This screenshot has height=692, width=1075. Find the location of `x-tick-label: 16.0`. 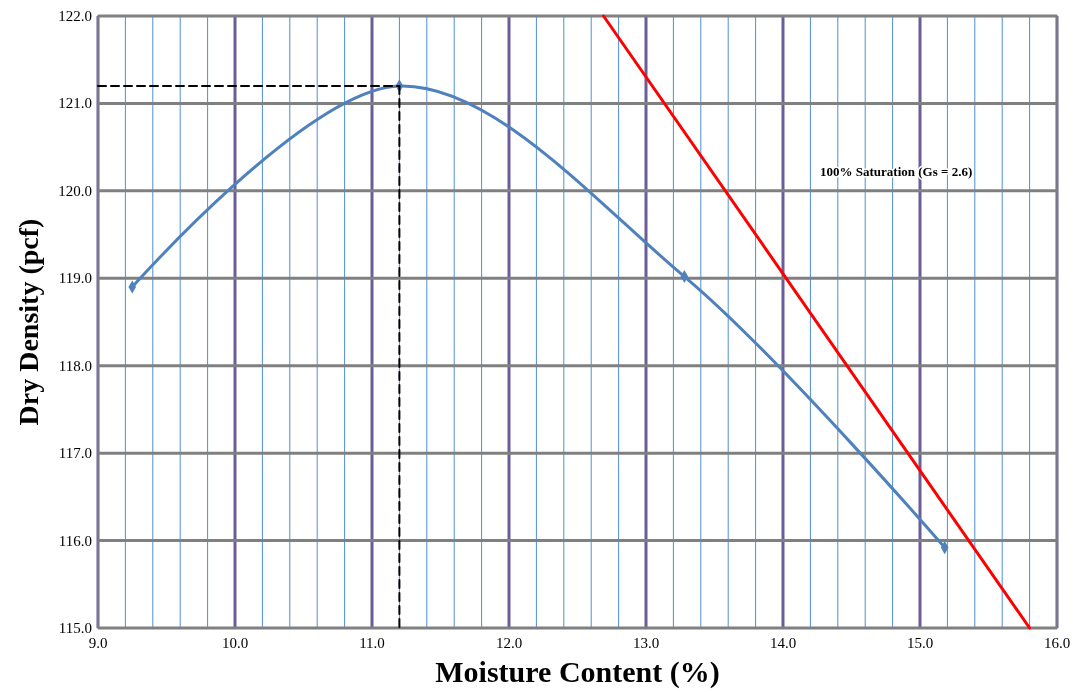

x-tick-label: 16.0 is located at coordinates (1057, 643).